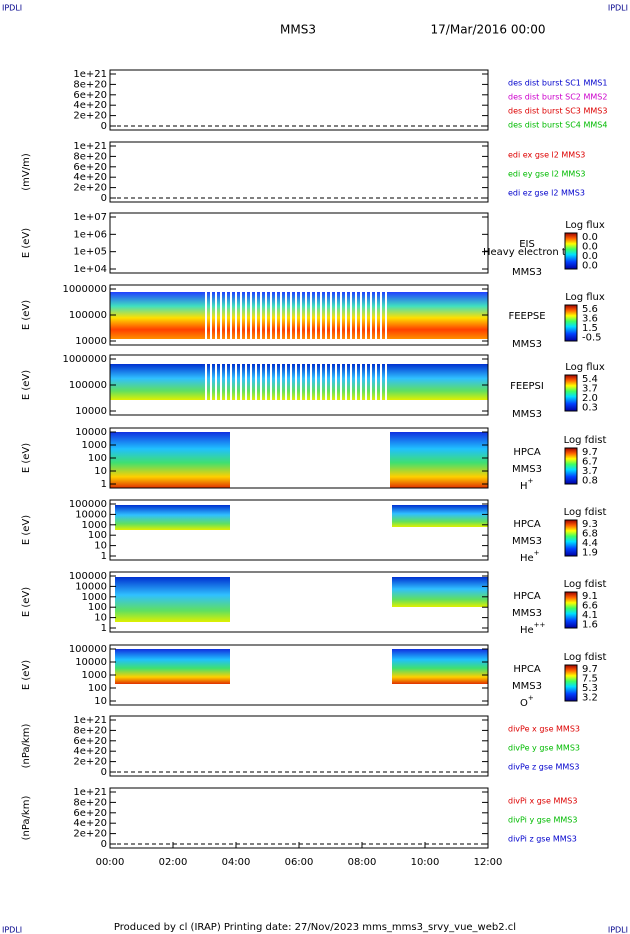  What do you see at coordinates (546, 193) in the screenshot?
I see `legend-entry: edi ez gse l2 MMS3` at bounding box center [546, 193].